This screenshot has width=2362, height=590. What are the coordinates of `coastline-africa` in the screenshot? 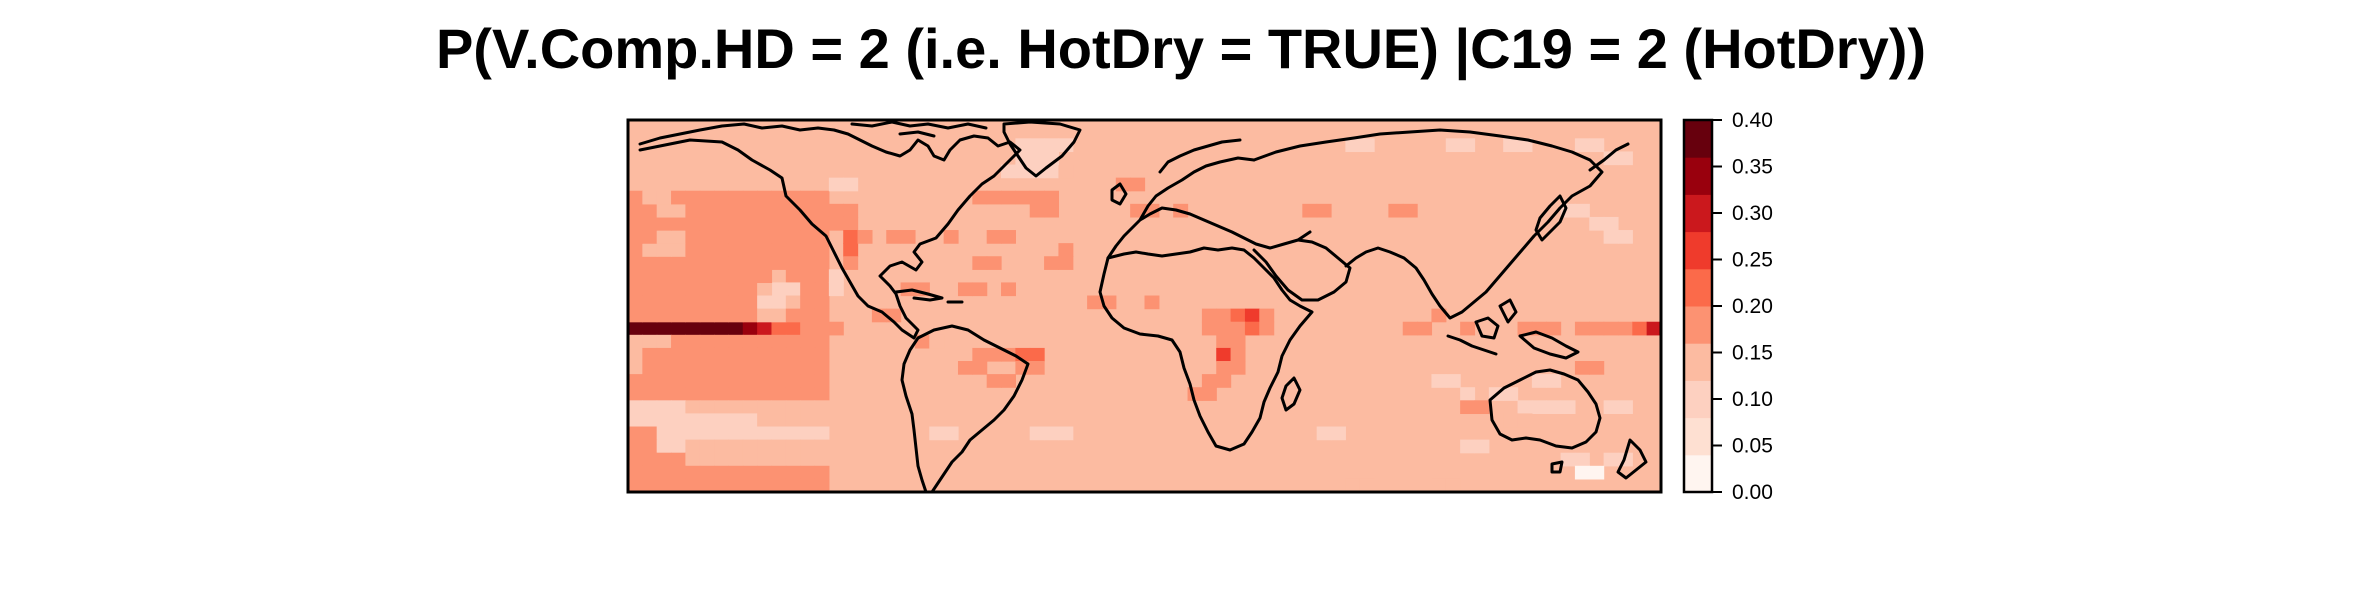 It's located at (1206, 349).